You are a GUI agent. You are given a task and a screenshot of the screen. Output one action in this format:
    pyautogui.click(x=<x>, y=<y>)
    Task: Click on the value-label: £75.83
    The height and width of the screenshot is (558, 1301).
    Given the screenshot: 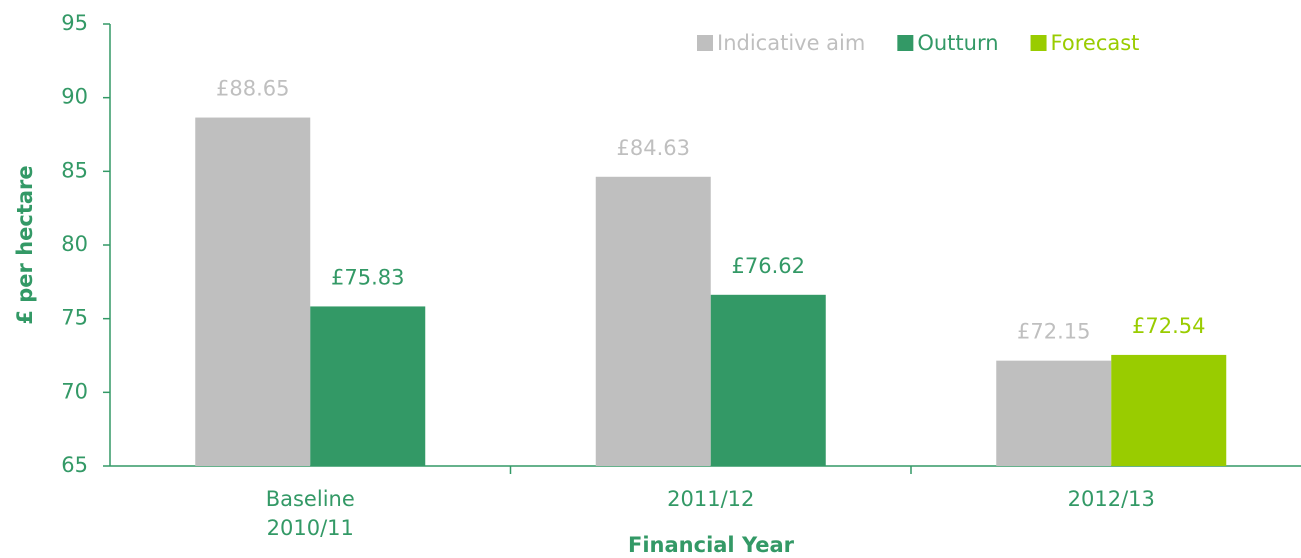 What is the action you would take?
    pyautogui.click(x=367, y=277)
    